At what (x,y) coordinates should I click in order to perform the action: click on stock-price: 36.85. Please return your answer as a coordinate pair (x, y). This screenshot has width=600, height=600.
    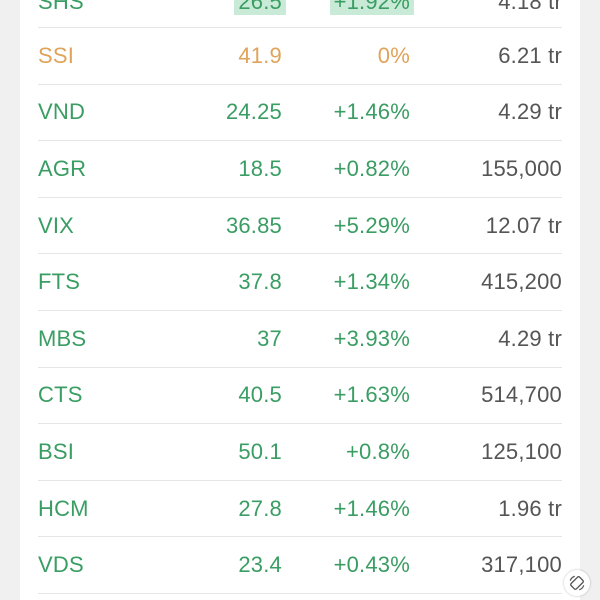
    Looking at the image, I should click on (254, 226).